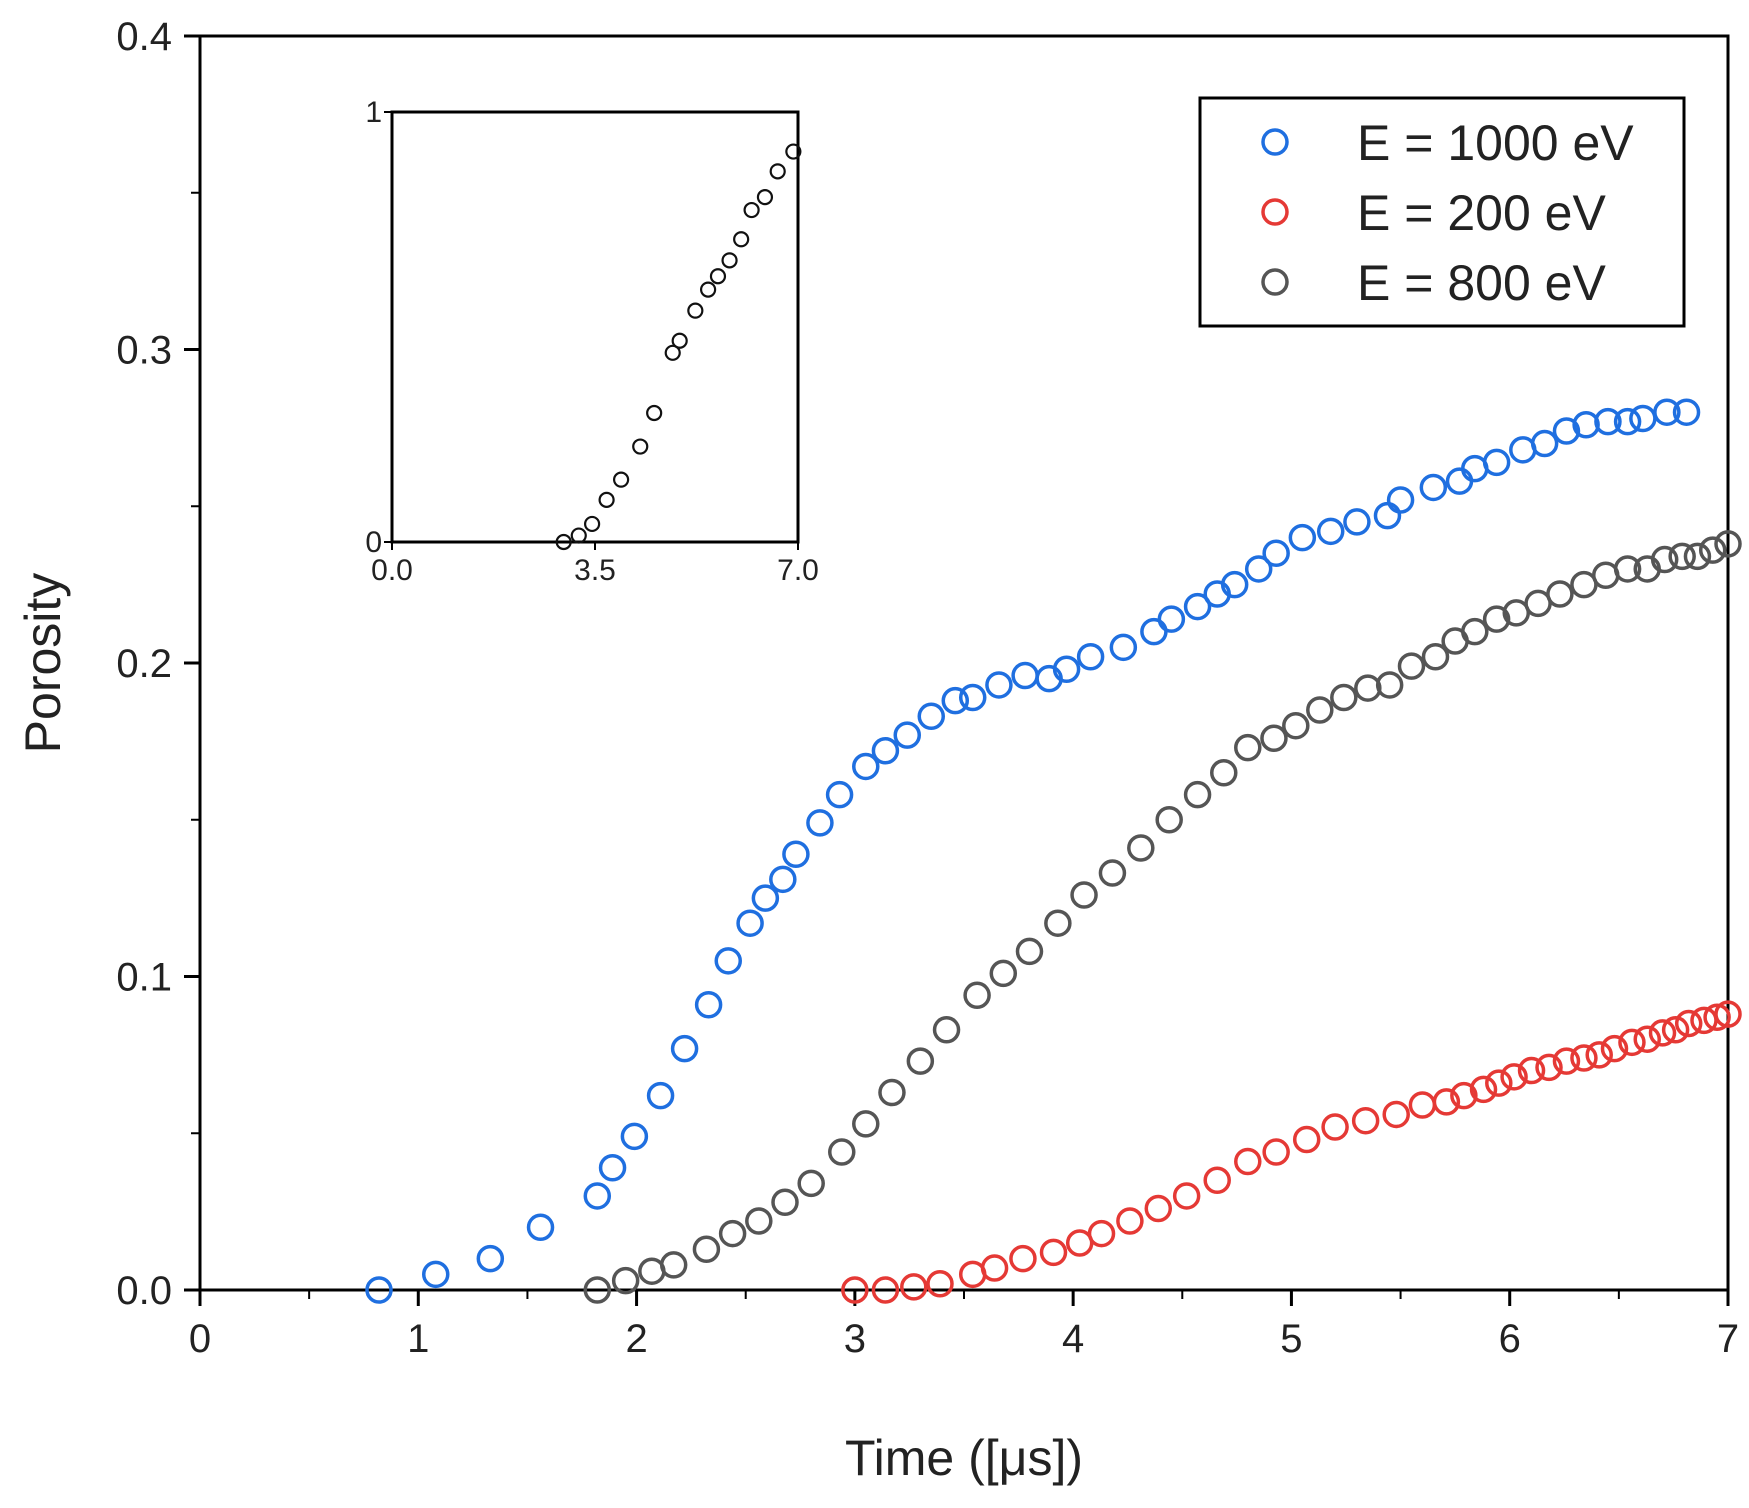 The image size is (1749, 1508). What do you see at coordinates (392, 570) in the screenshot?
I see `inset-x-tick-label: 0.0` at bounding box center [392, 570].